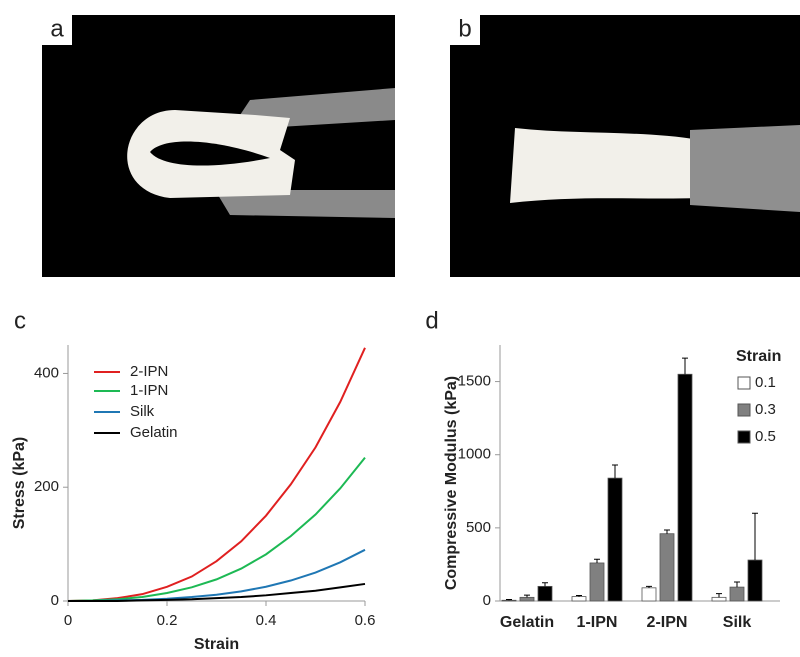 This screenshot has width=800, height=657. I want to click on legend-label: 1-IPN, so click(149, 390).